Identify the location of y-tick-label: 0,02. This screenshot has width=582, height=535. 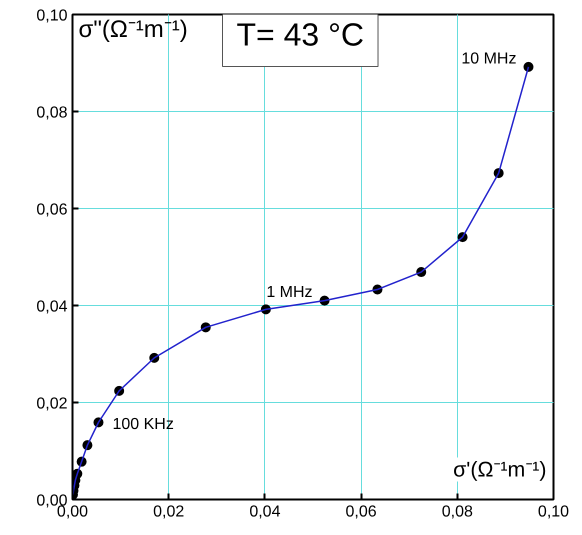
(52, 404).